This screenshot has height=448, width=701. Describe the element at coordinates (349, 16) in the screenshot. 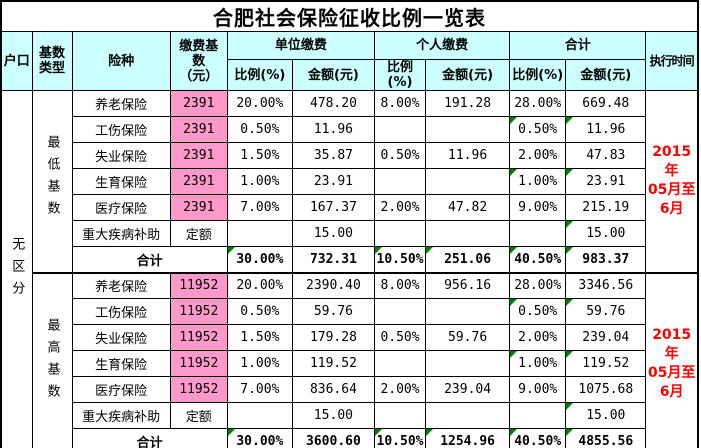

I see `page-title: 合肥社会保险征收比例一览表` at that location.